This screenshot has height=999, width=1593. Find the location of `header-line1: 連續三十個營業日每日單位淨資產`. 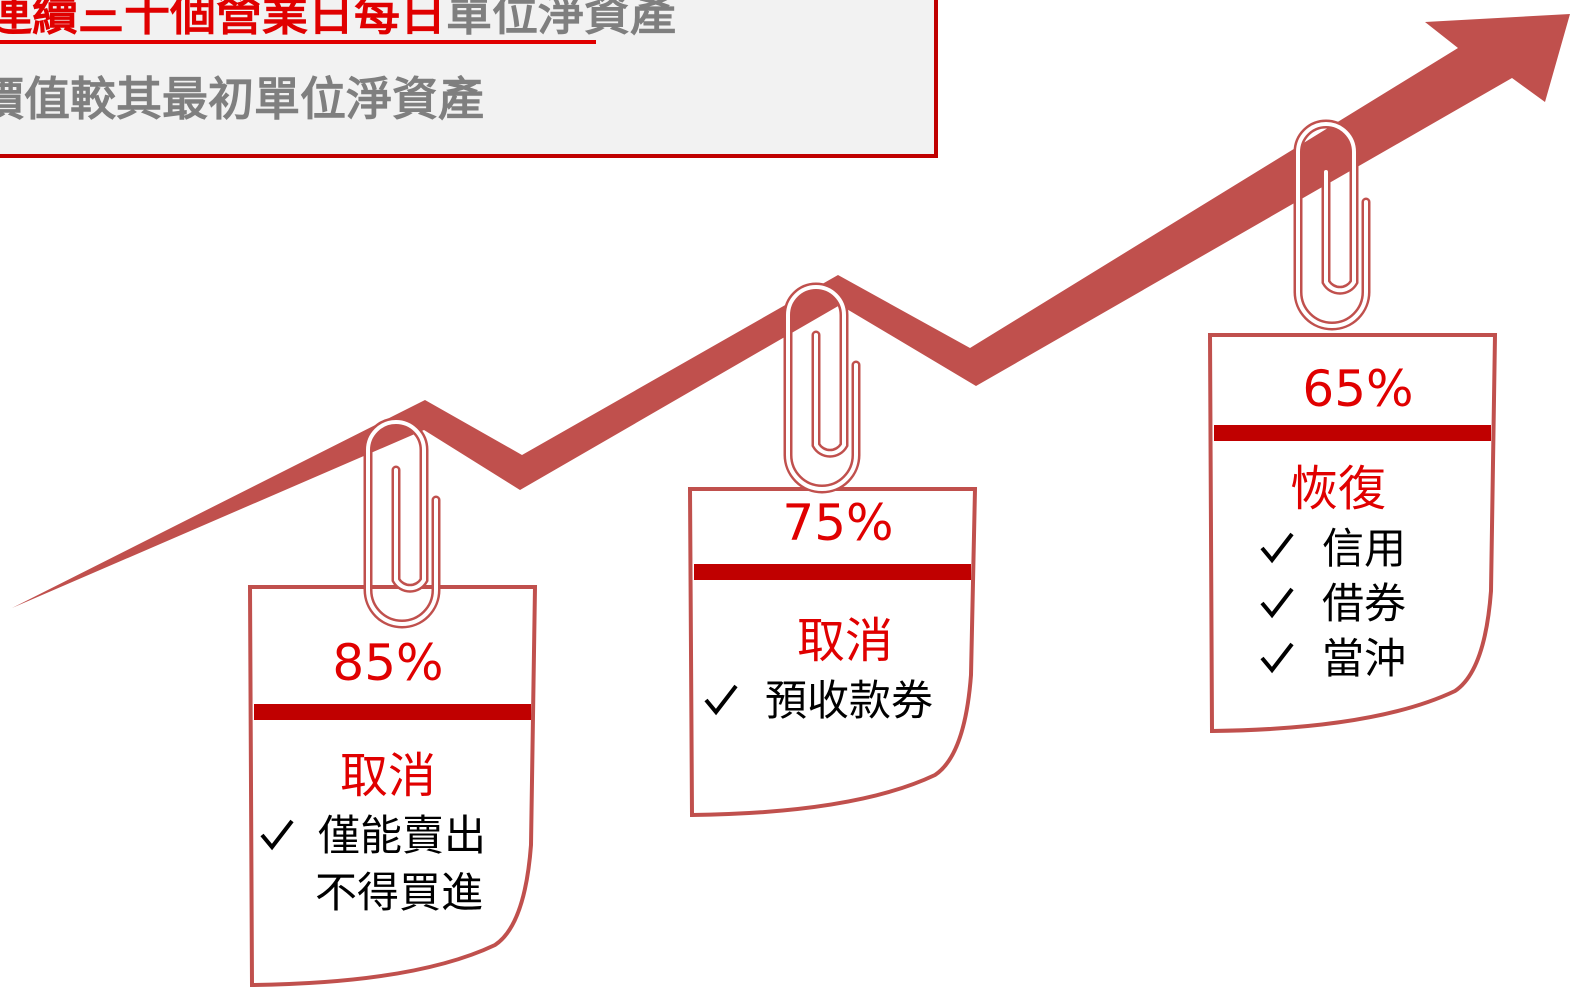

header-line1: 連續三十個營業日每日單位淨資產 is located at coordinates (338, 20).